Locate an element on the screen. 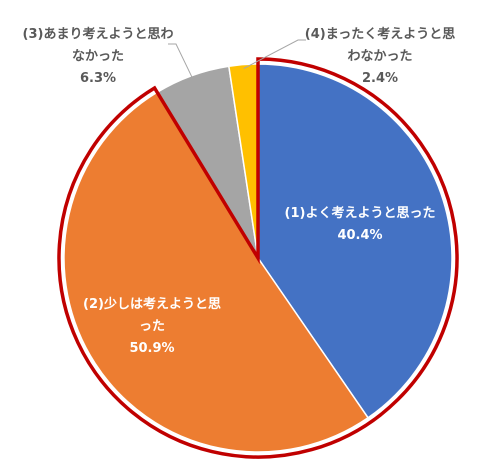  data-label: (4)まったく考えようと思わなかった 2.4% is located at coordinates (380, 57).